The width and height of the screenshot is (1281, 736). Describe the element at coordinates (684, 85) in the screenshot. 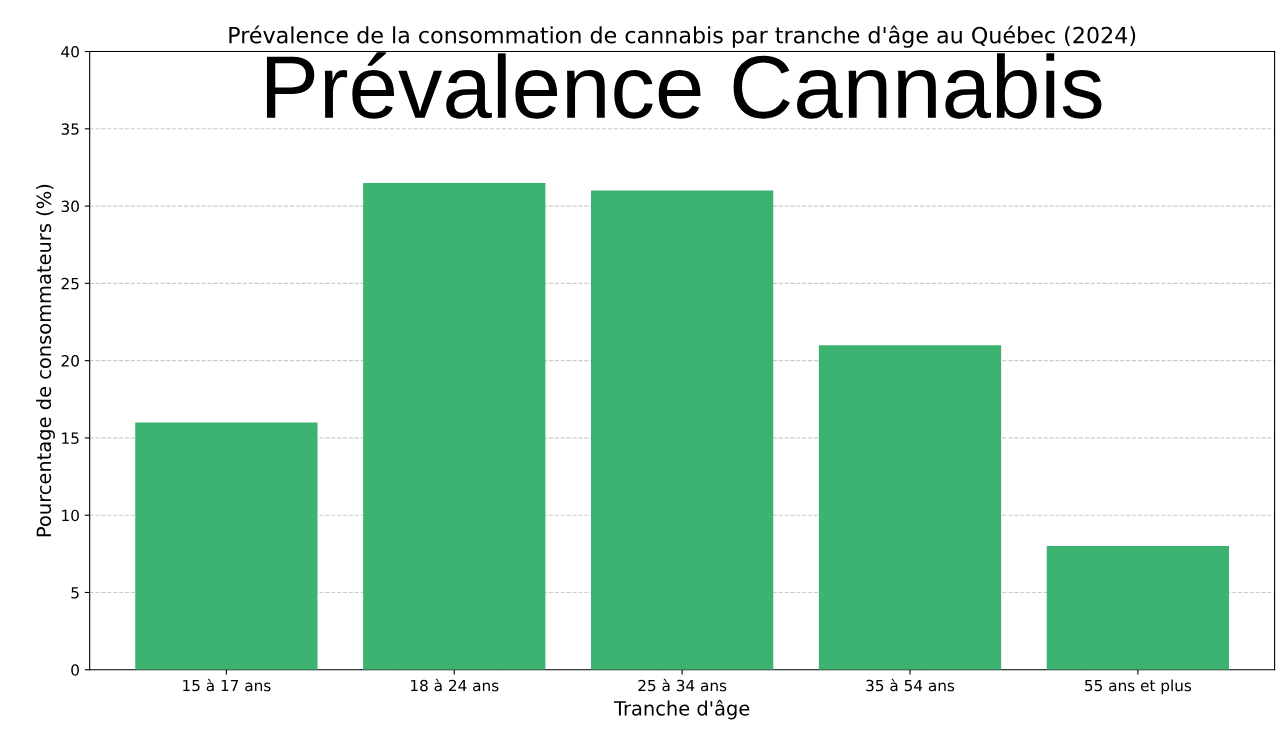

I see `annotation: Prévalence Cannabis` at that location.